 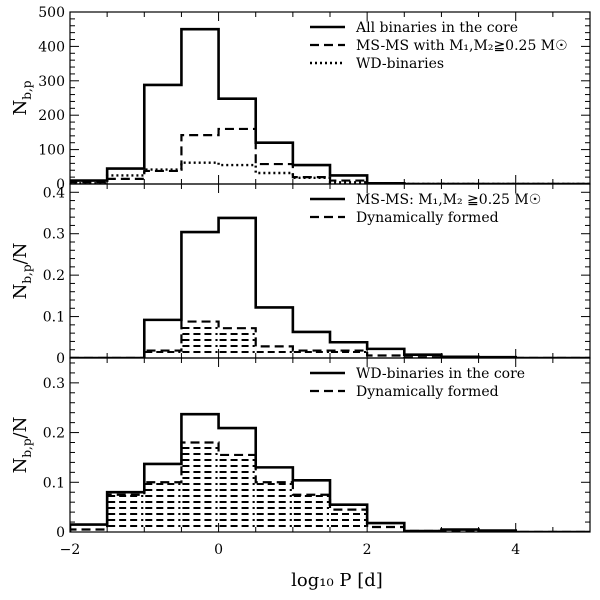 I want to click on y-tick-label: 200, so click(x=51, y=116).